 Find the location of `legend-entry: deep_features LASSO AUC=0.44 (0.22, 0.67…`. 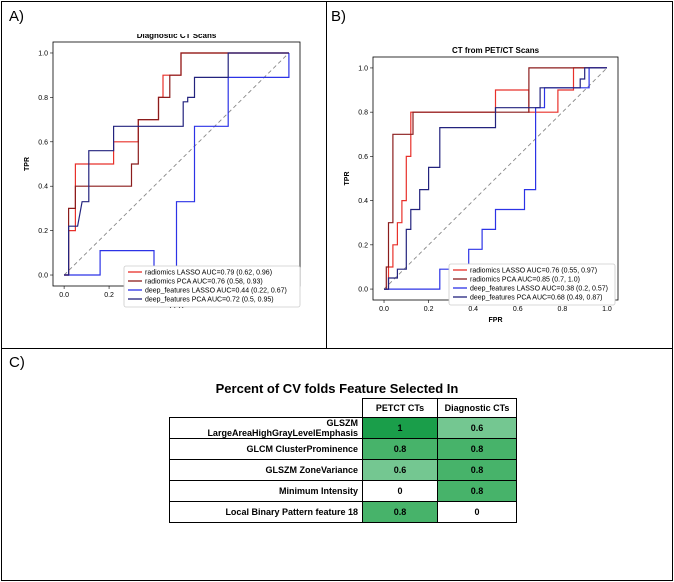

legend-entry: deep_features LASSO AUC=0.44 (0.22, 0.67… is located at coordinates (216, 291).